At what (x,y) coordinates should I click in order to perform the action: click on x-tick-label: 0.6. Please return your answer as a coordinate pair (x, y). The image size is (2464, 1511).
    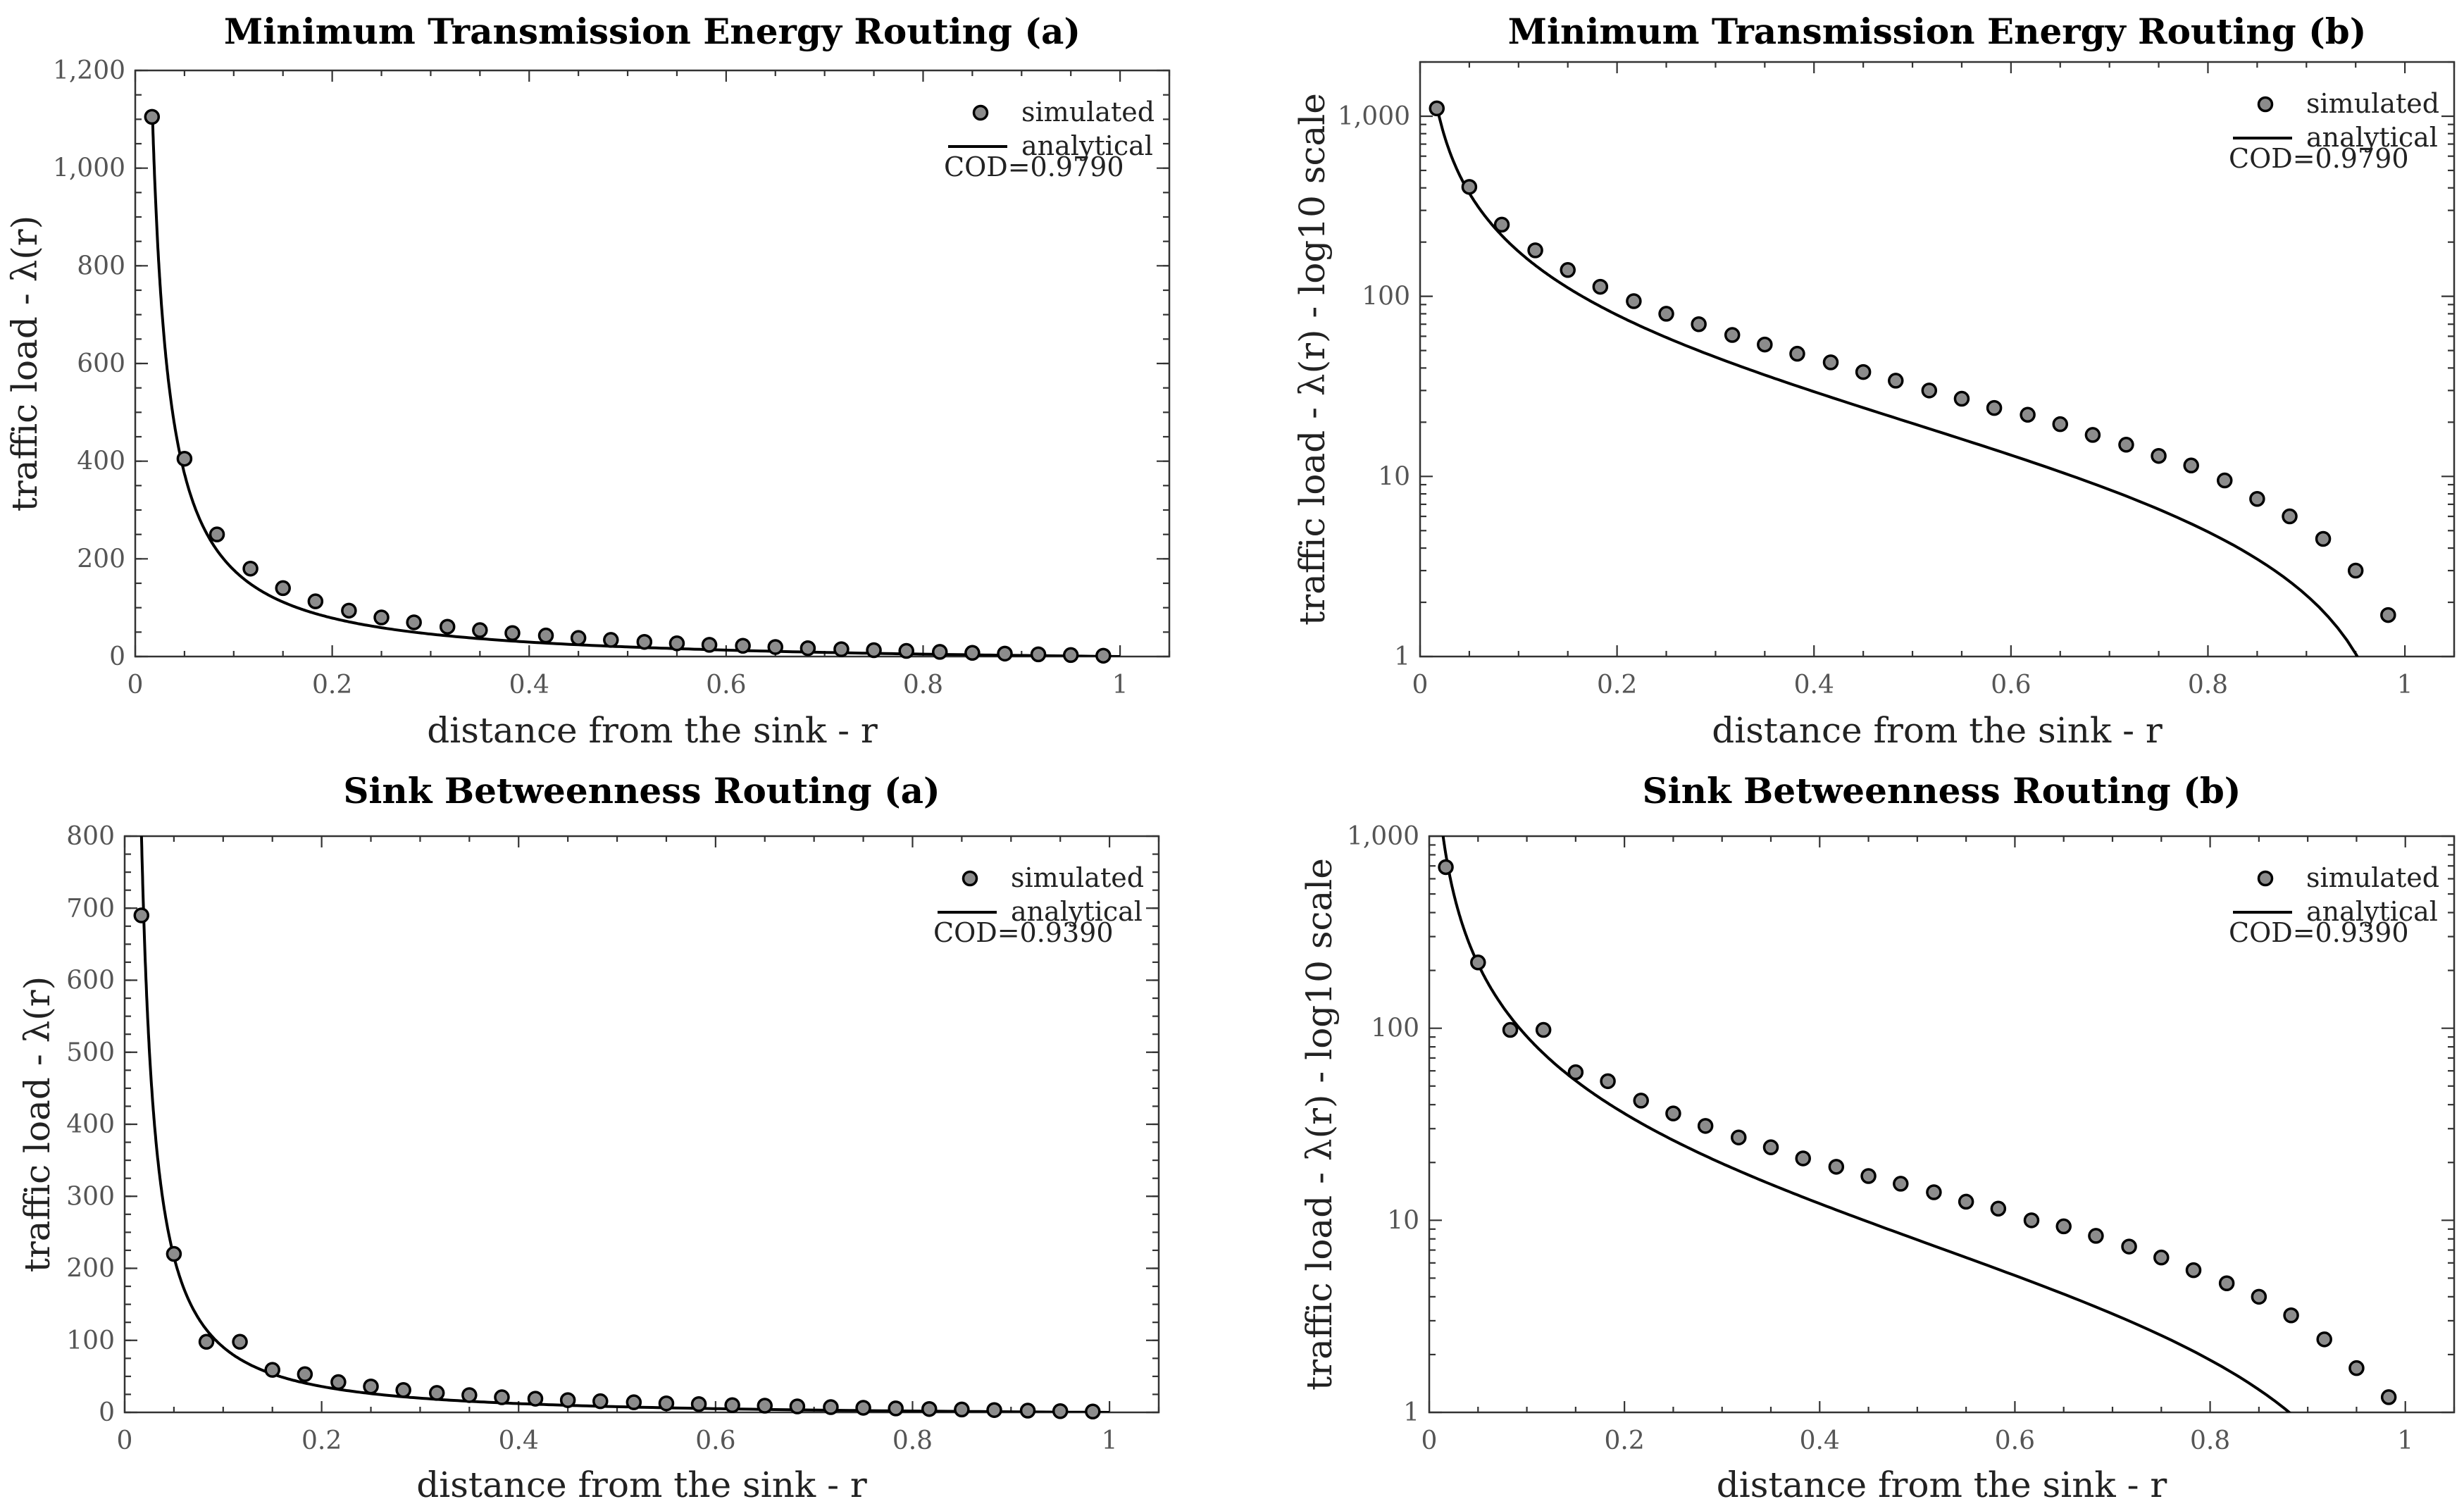
    Looking at the image, I should click on (726, 685).